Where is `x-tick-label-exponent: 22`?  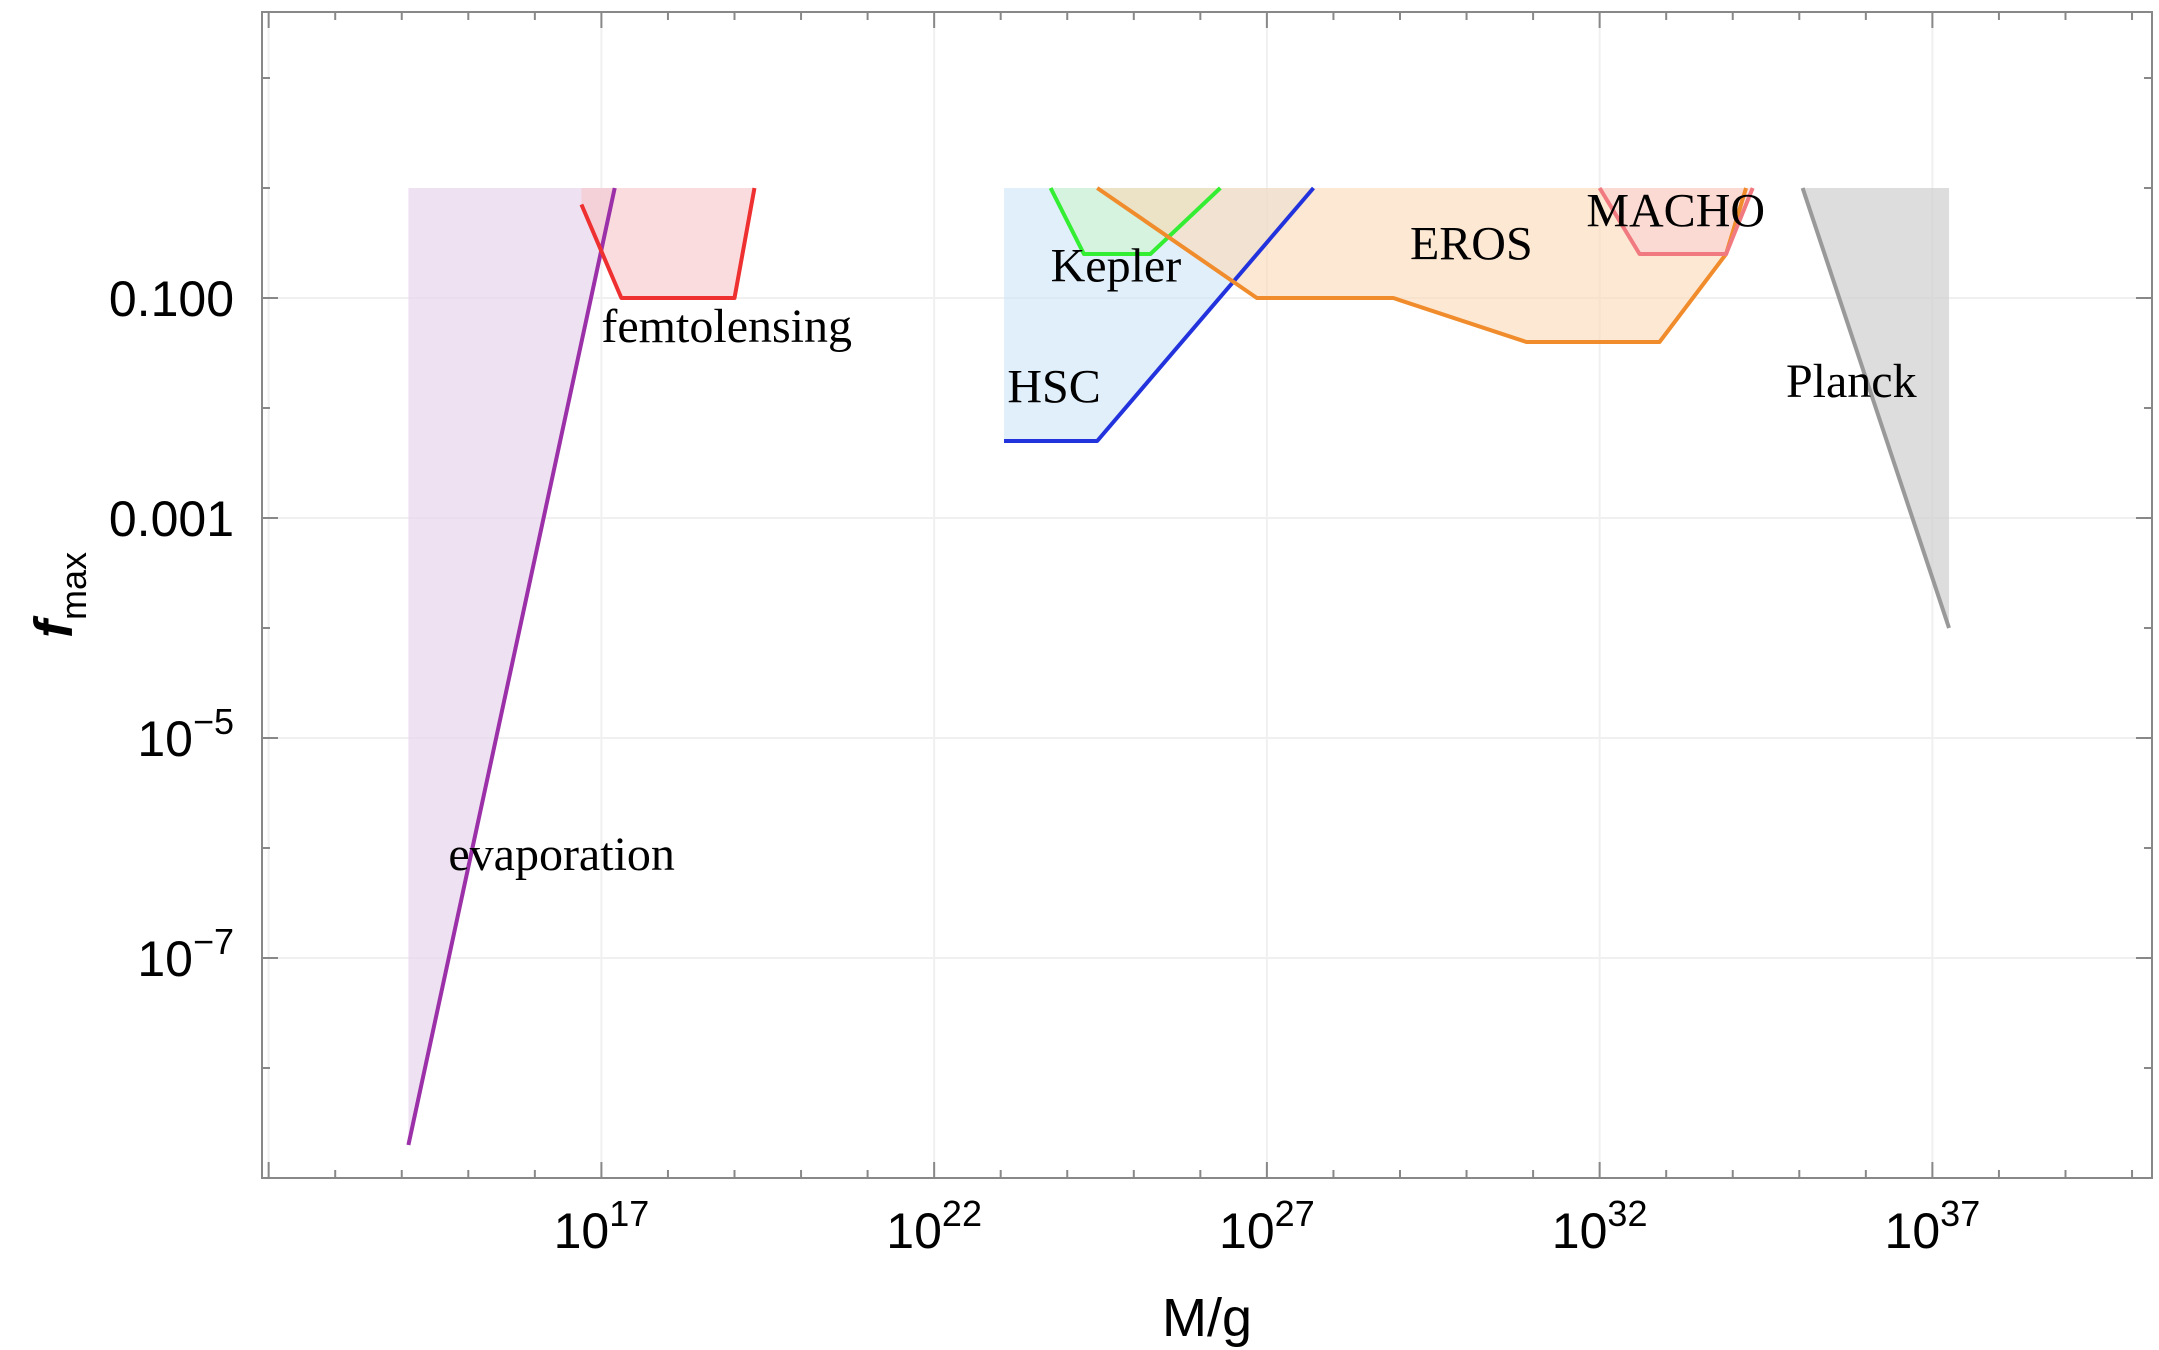
x-tick-label-exponent: 22 is located at coordinates (962, 1213).